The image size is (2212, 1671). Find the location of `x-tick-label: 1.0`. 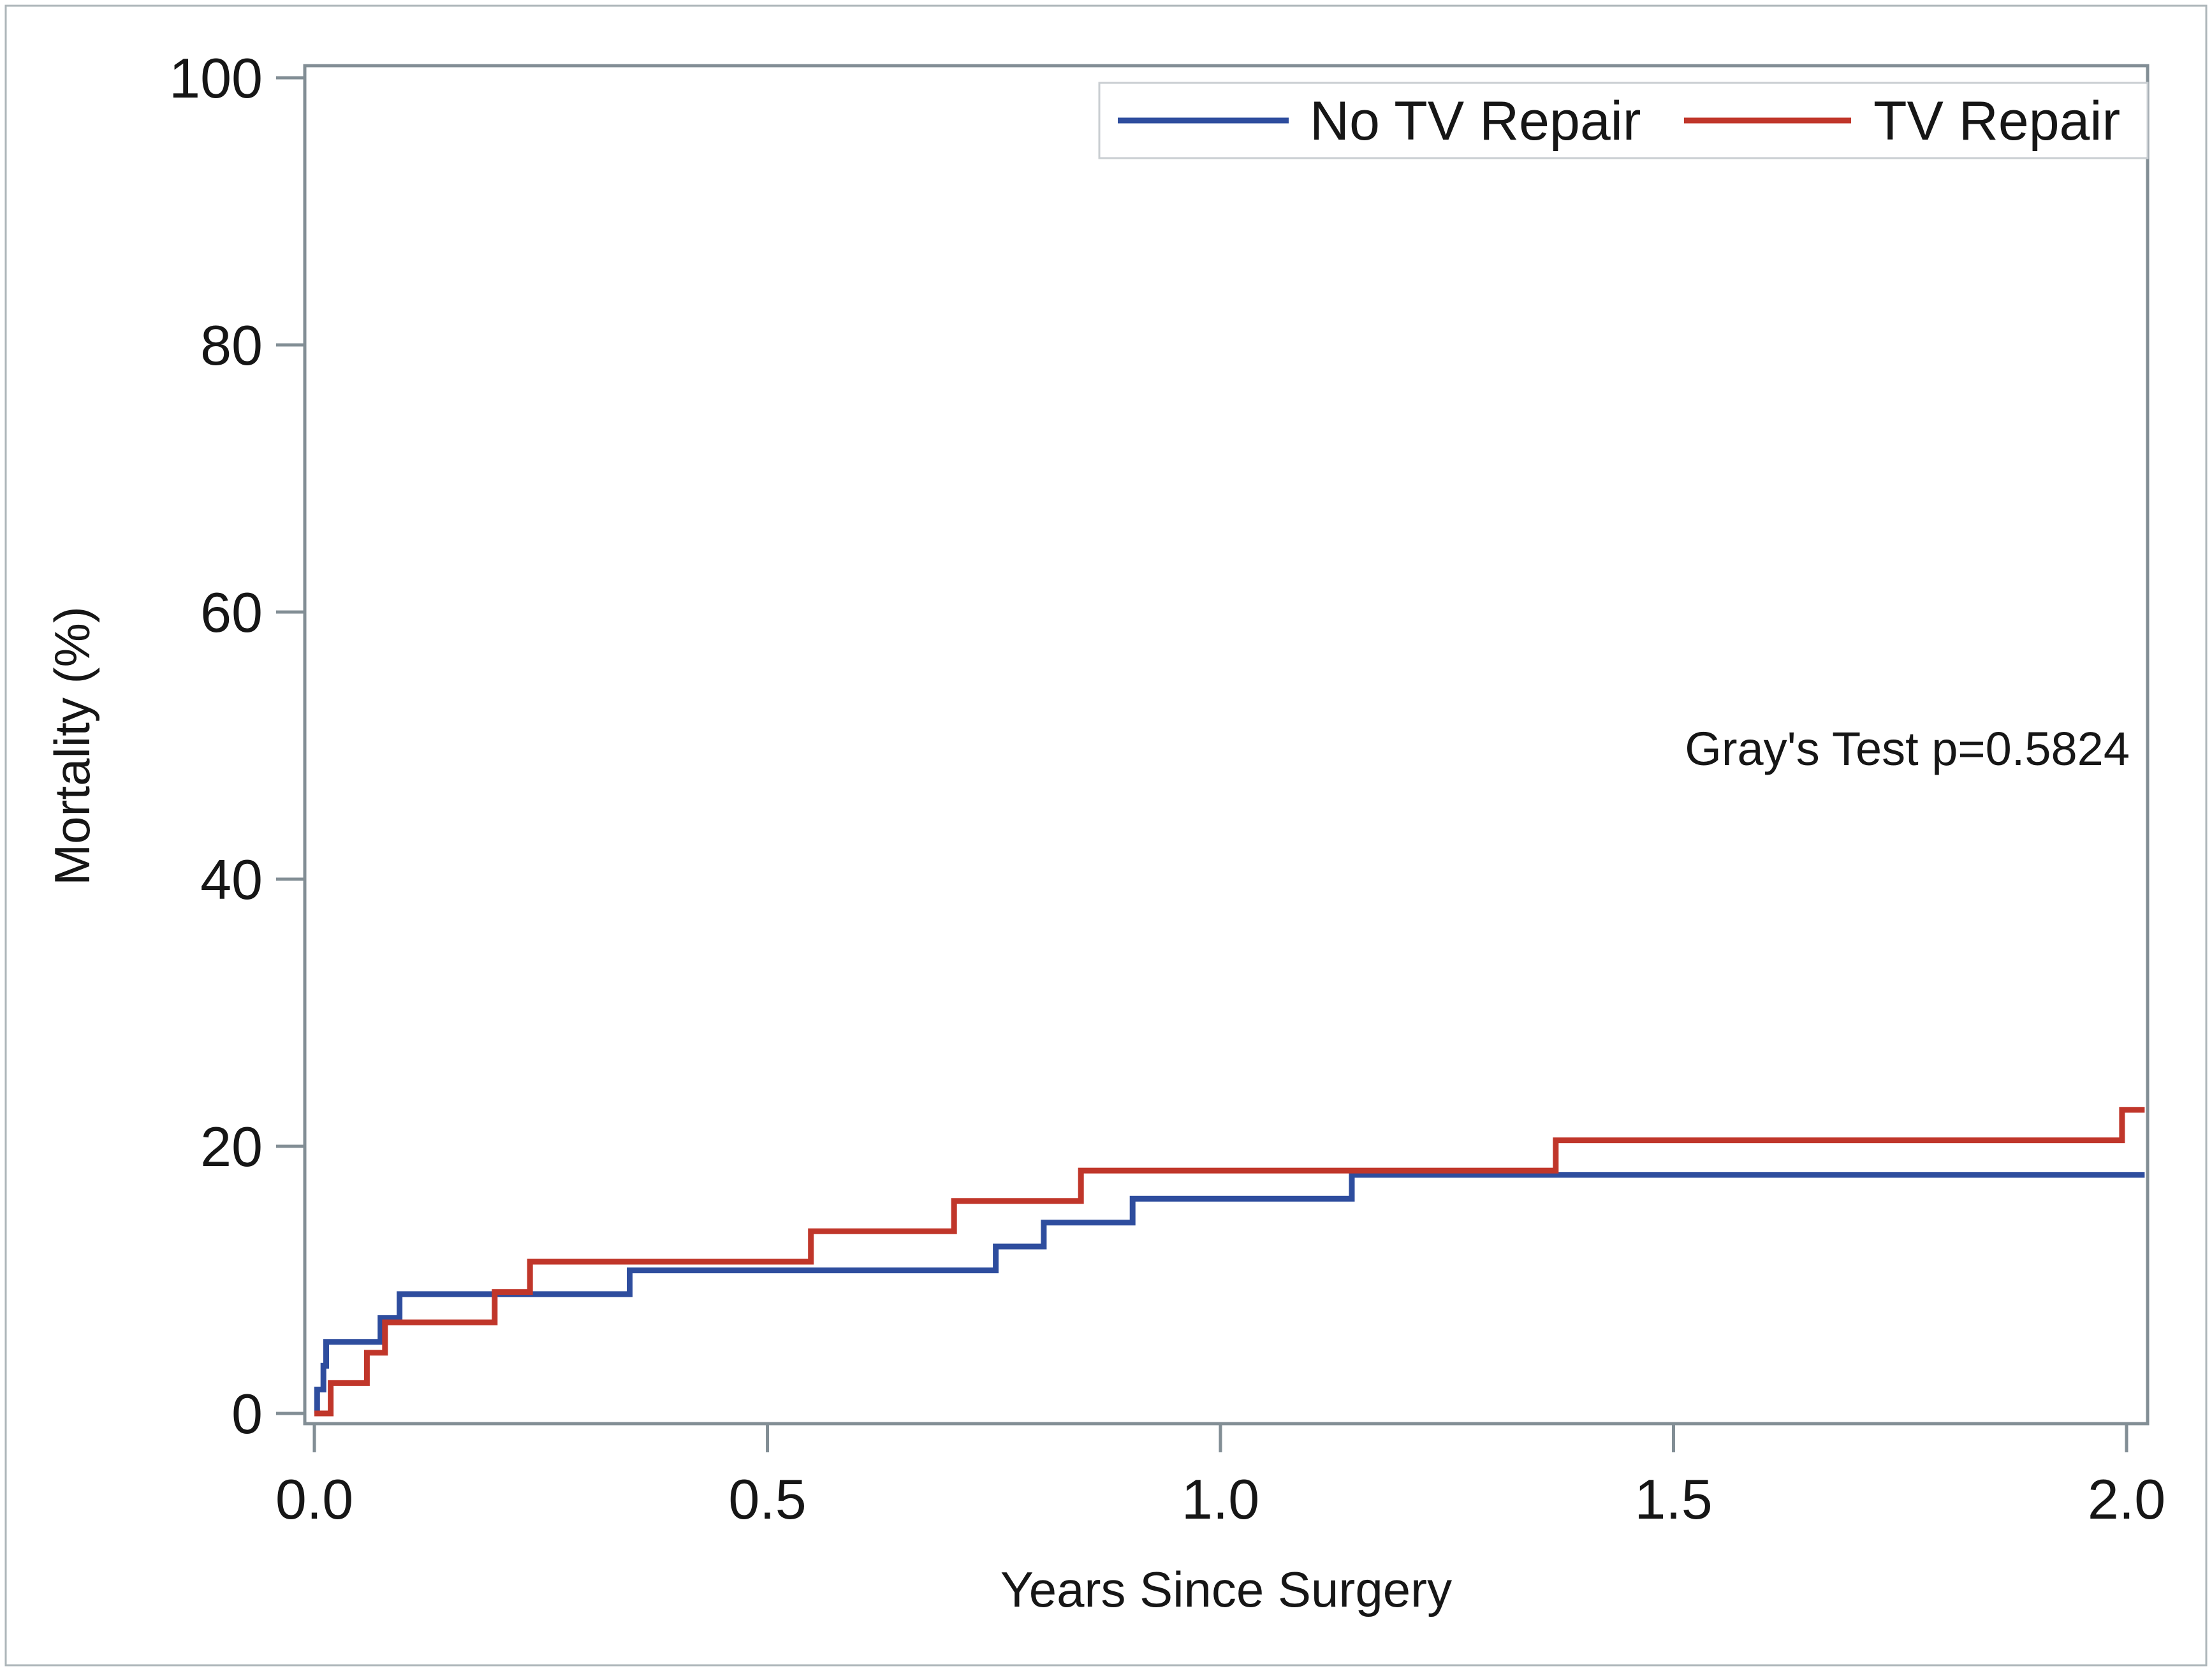

x-tick-label: 1.0 is located at coordinates (1220, 1499).